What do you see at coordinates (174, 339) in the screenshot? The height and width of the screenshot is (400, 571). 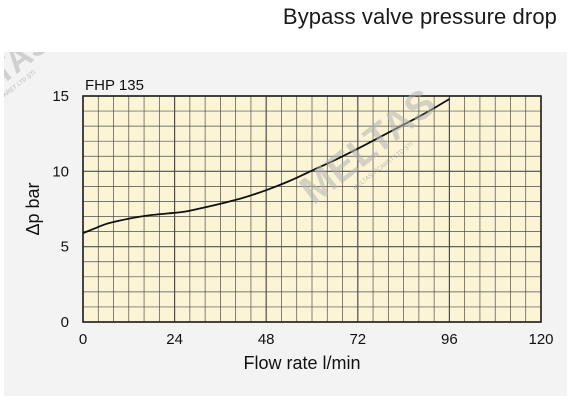 I see `x-tick-label: 24` at bounding box center [174, 339].